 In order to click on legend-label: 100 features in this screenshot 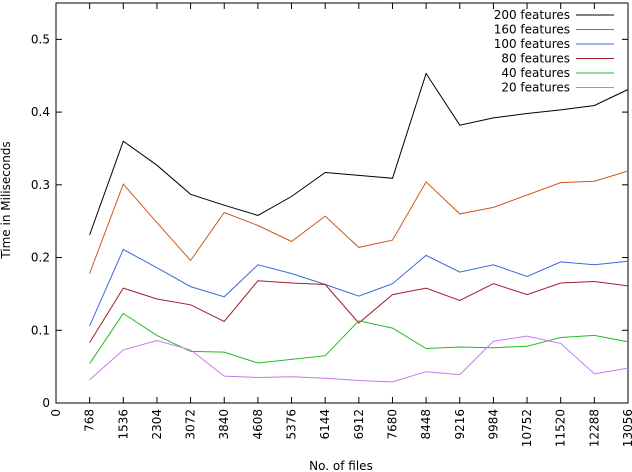, I will do `click(532, 44)`.